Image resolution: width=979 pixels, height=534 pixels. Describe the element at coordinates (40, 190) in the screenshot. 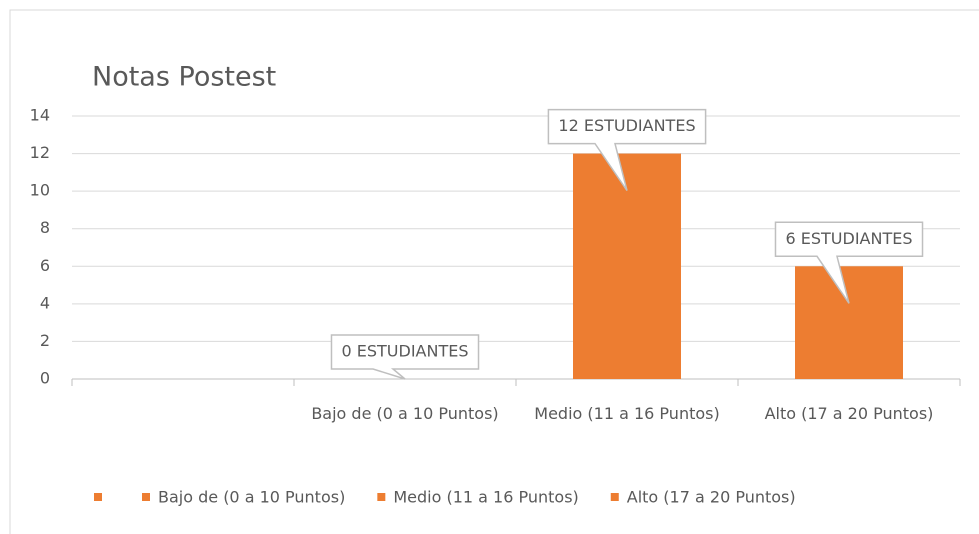

I see `y-tick-label: 10` at that location.